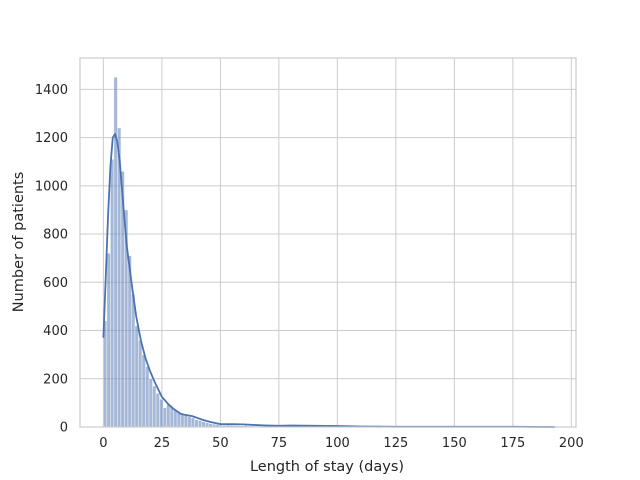  What do you see at coordinates (395, 443) in the screenshot?
I see `x-tick-label: 125` at bounding box center [395, 443].